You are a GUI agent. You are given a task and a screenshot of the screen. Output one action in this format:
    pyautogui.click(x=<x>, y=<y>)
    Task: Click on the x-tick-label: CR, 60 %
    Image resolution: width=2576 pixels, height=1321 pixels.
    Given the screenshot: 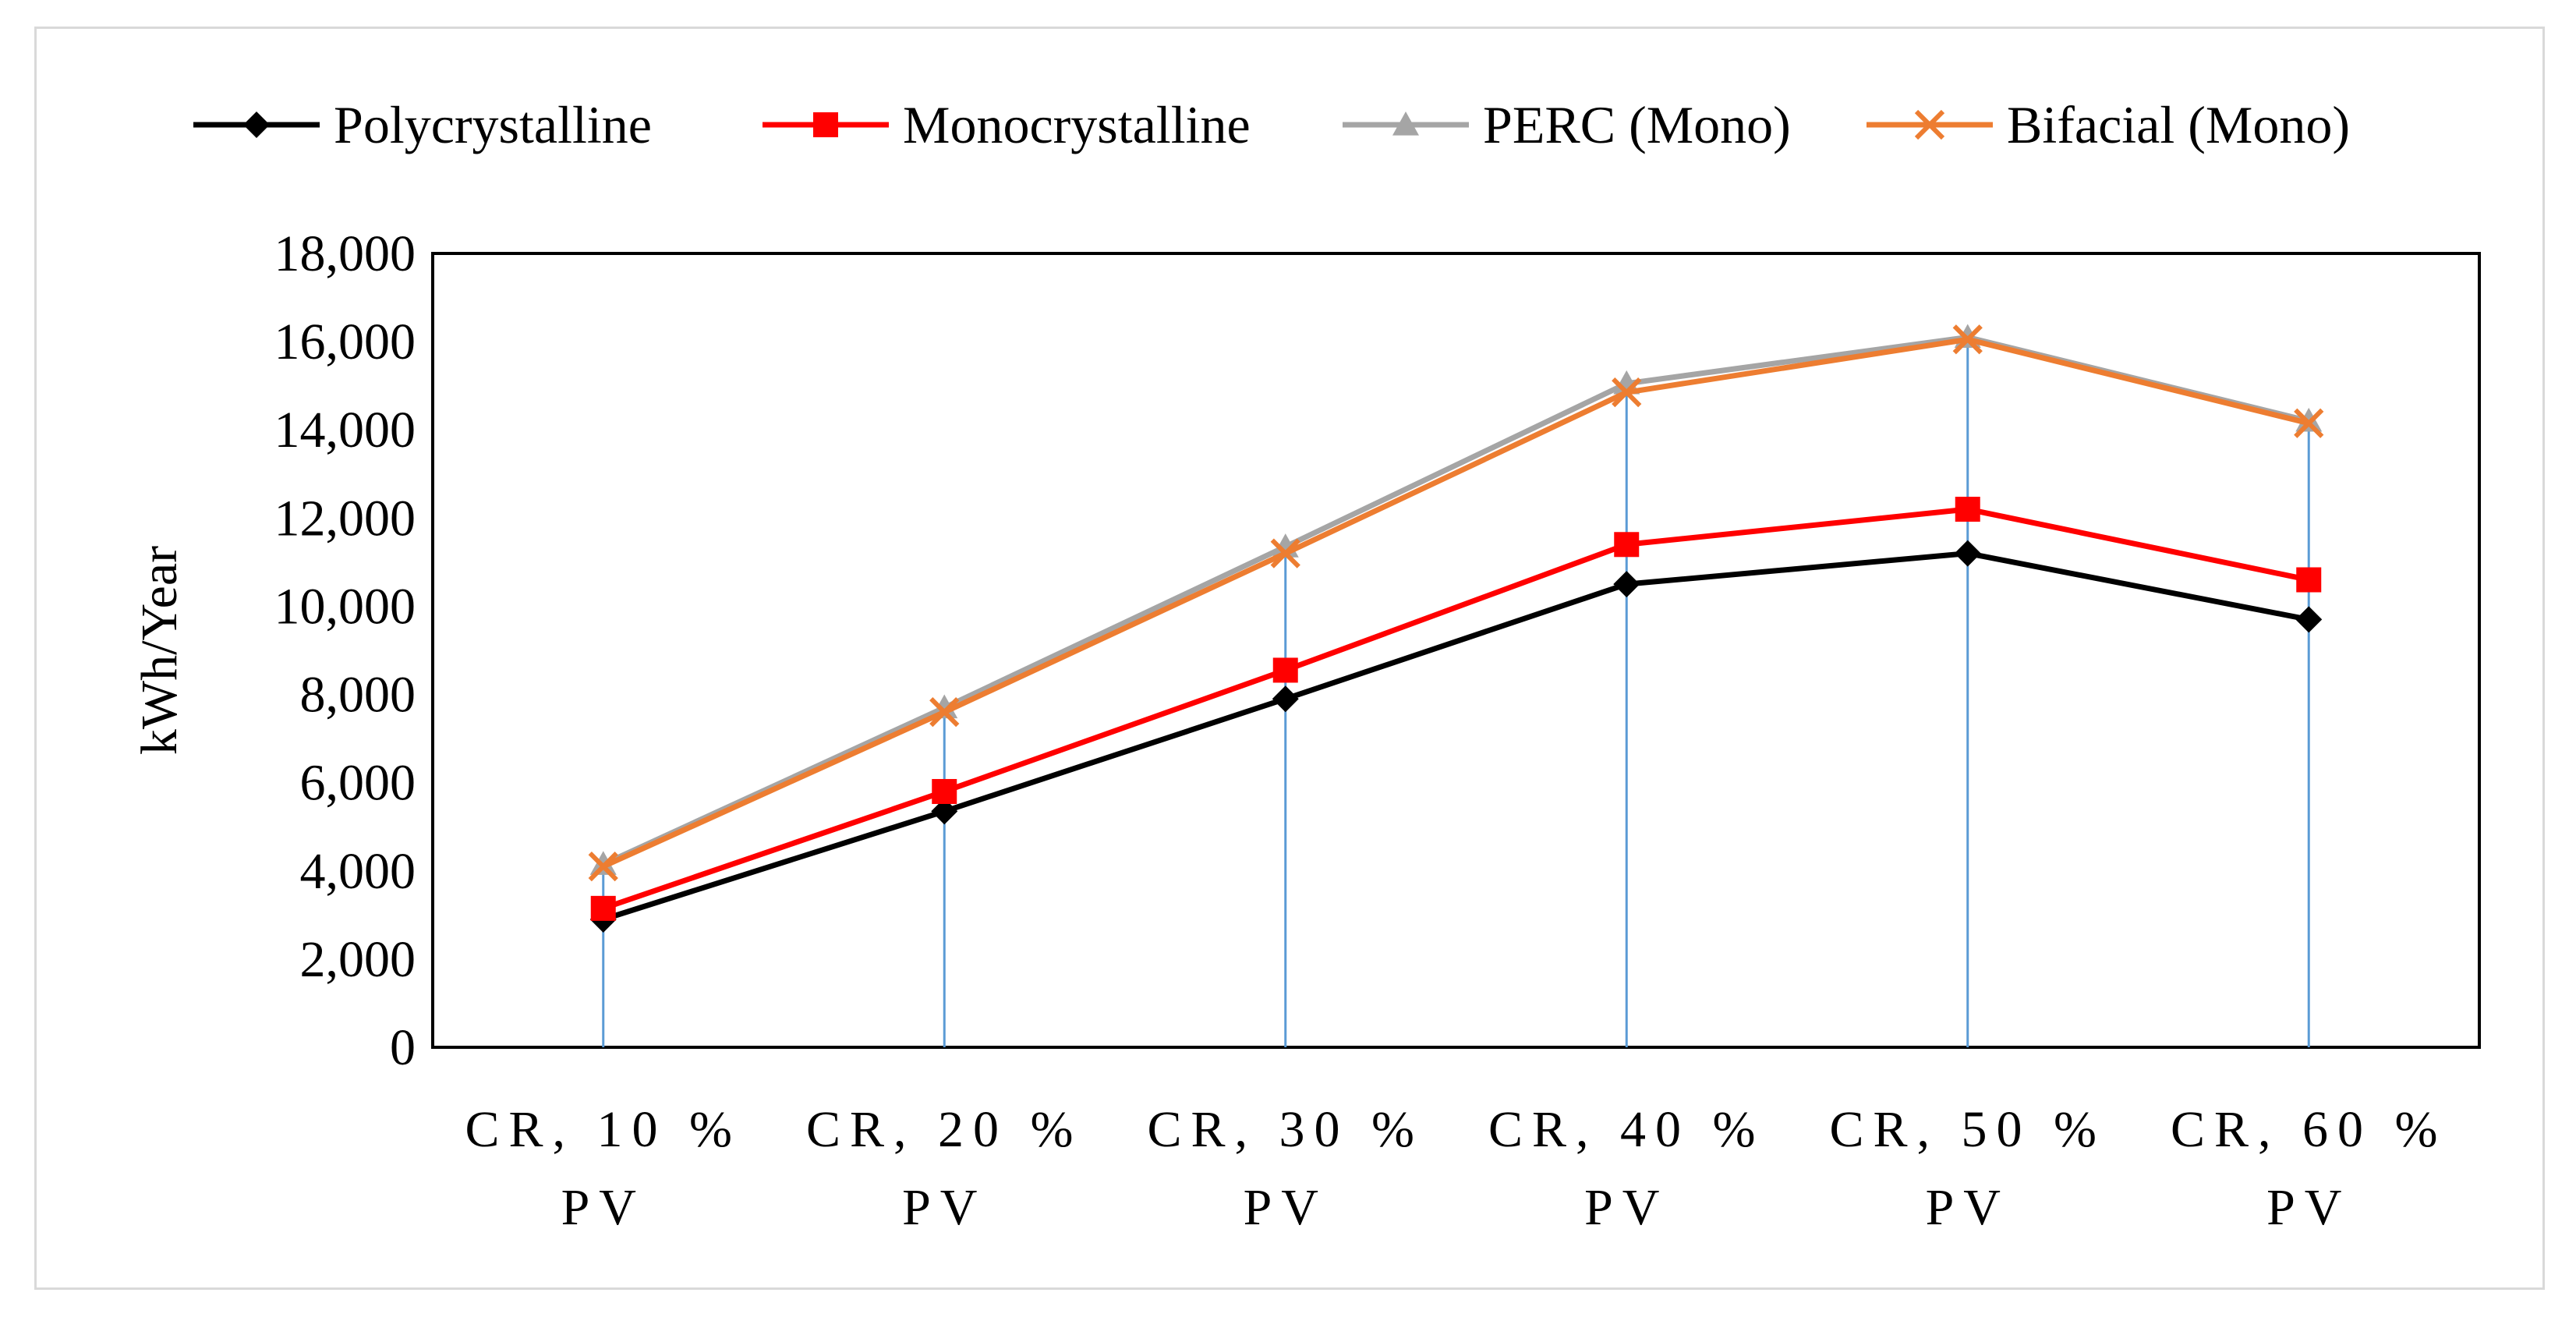 What is the action you would take?
    pyautogui.click(x=2309, y=1130)
    